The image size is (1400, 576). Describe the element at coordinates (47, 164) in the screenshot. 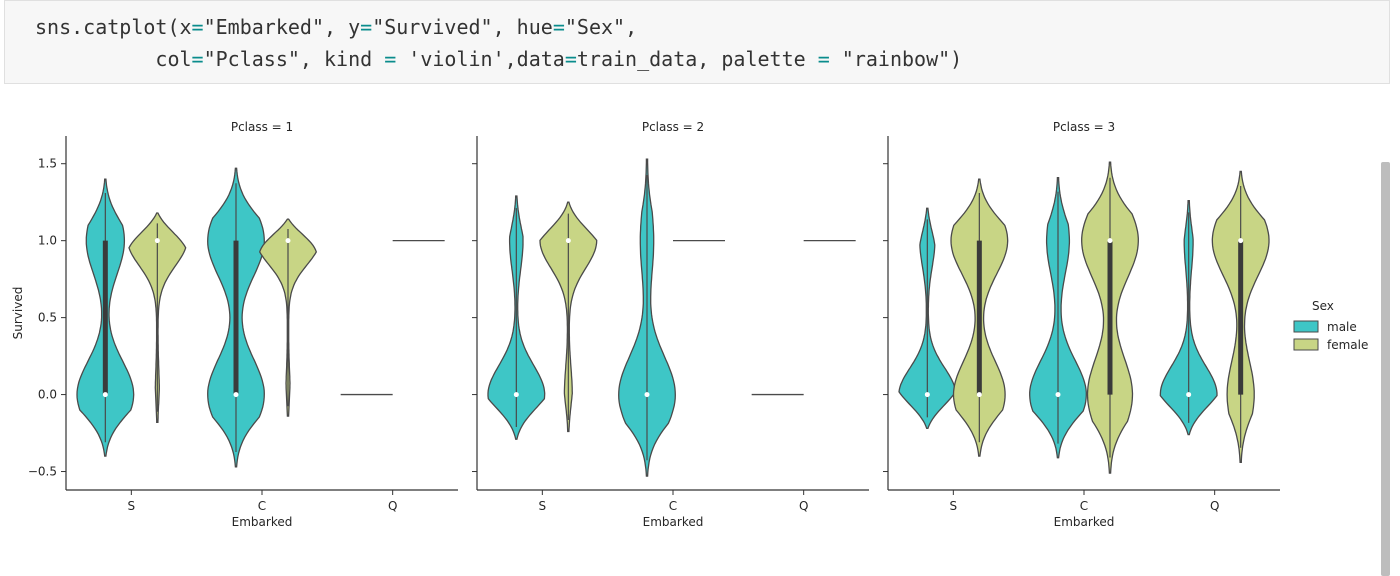

I see `y-tick-label: 1.5` at that location.